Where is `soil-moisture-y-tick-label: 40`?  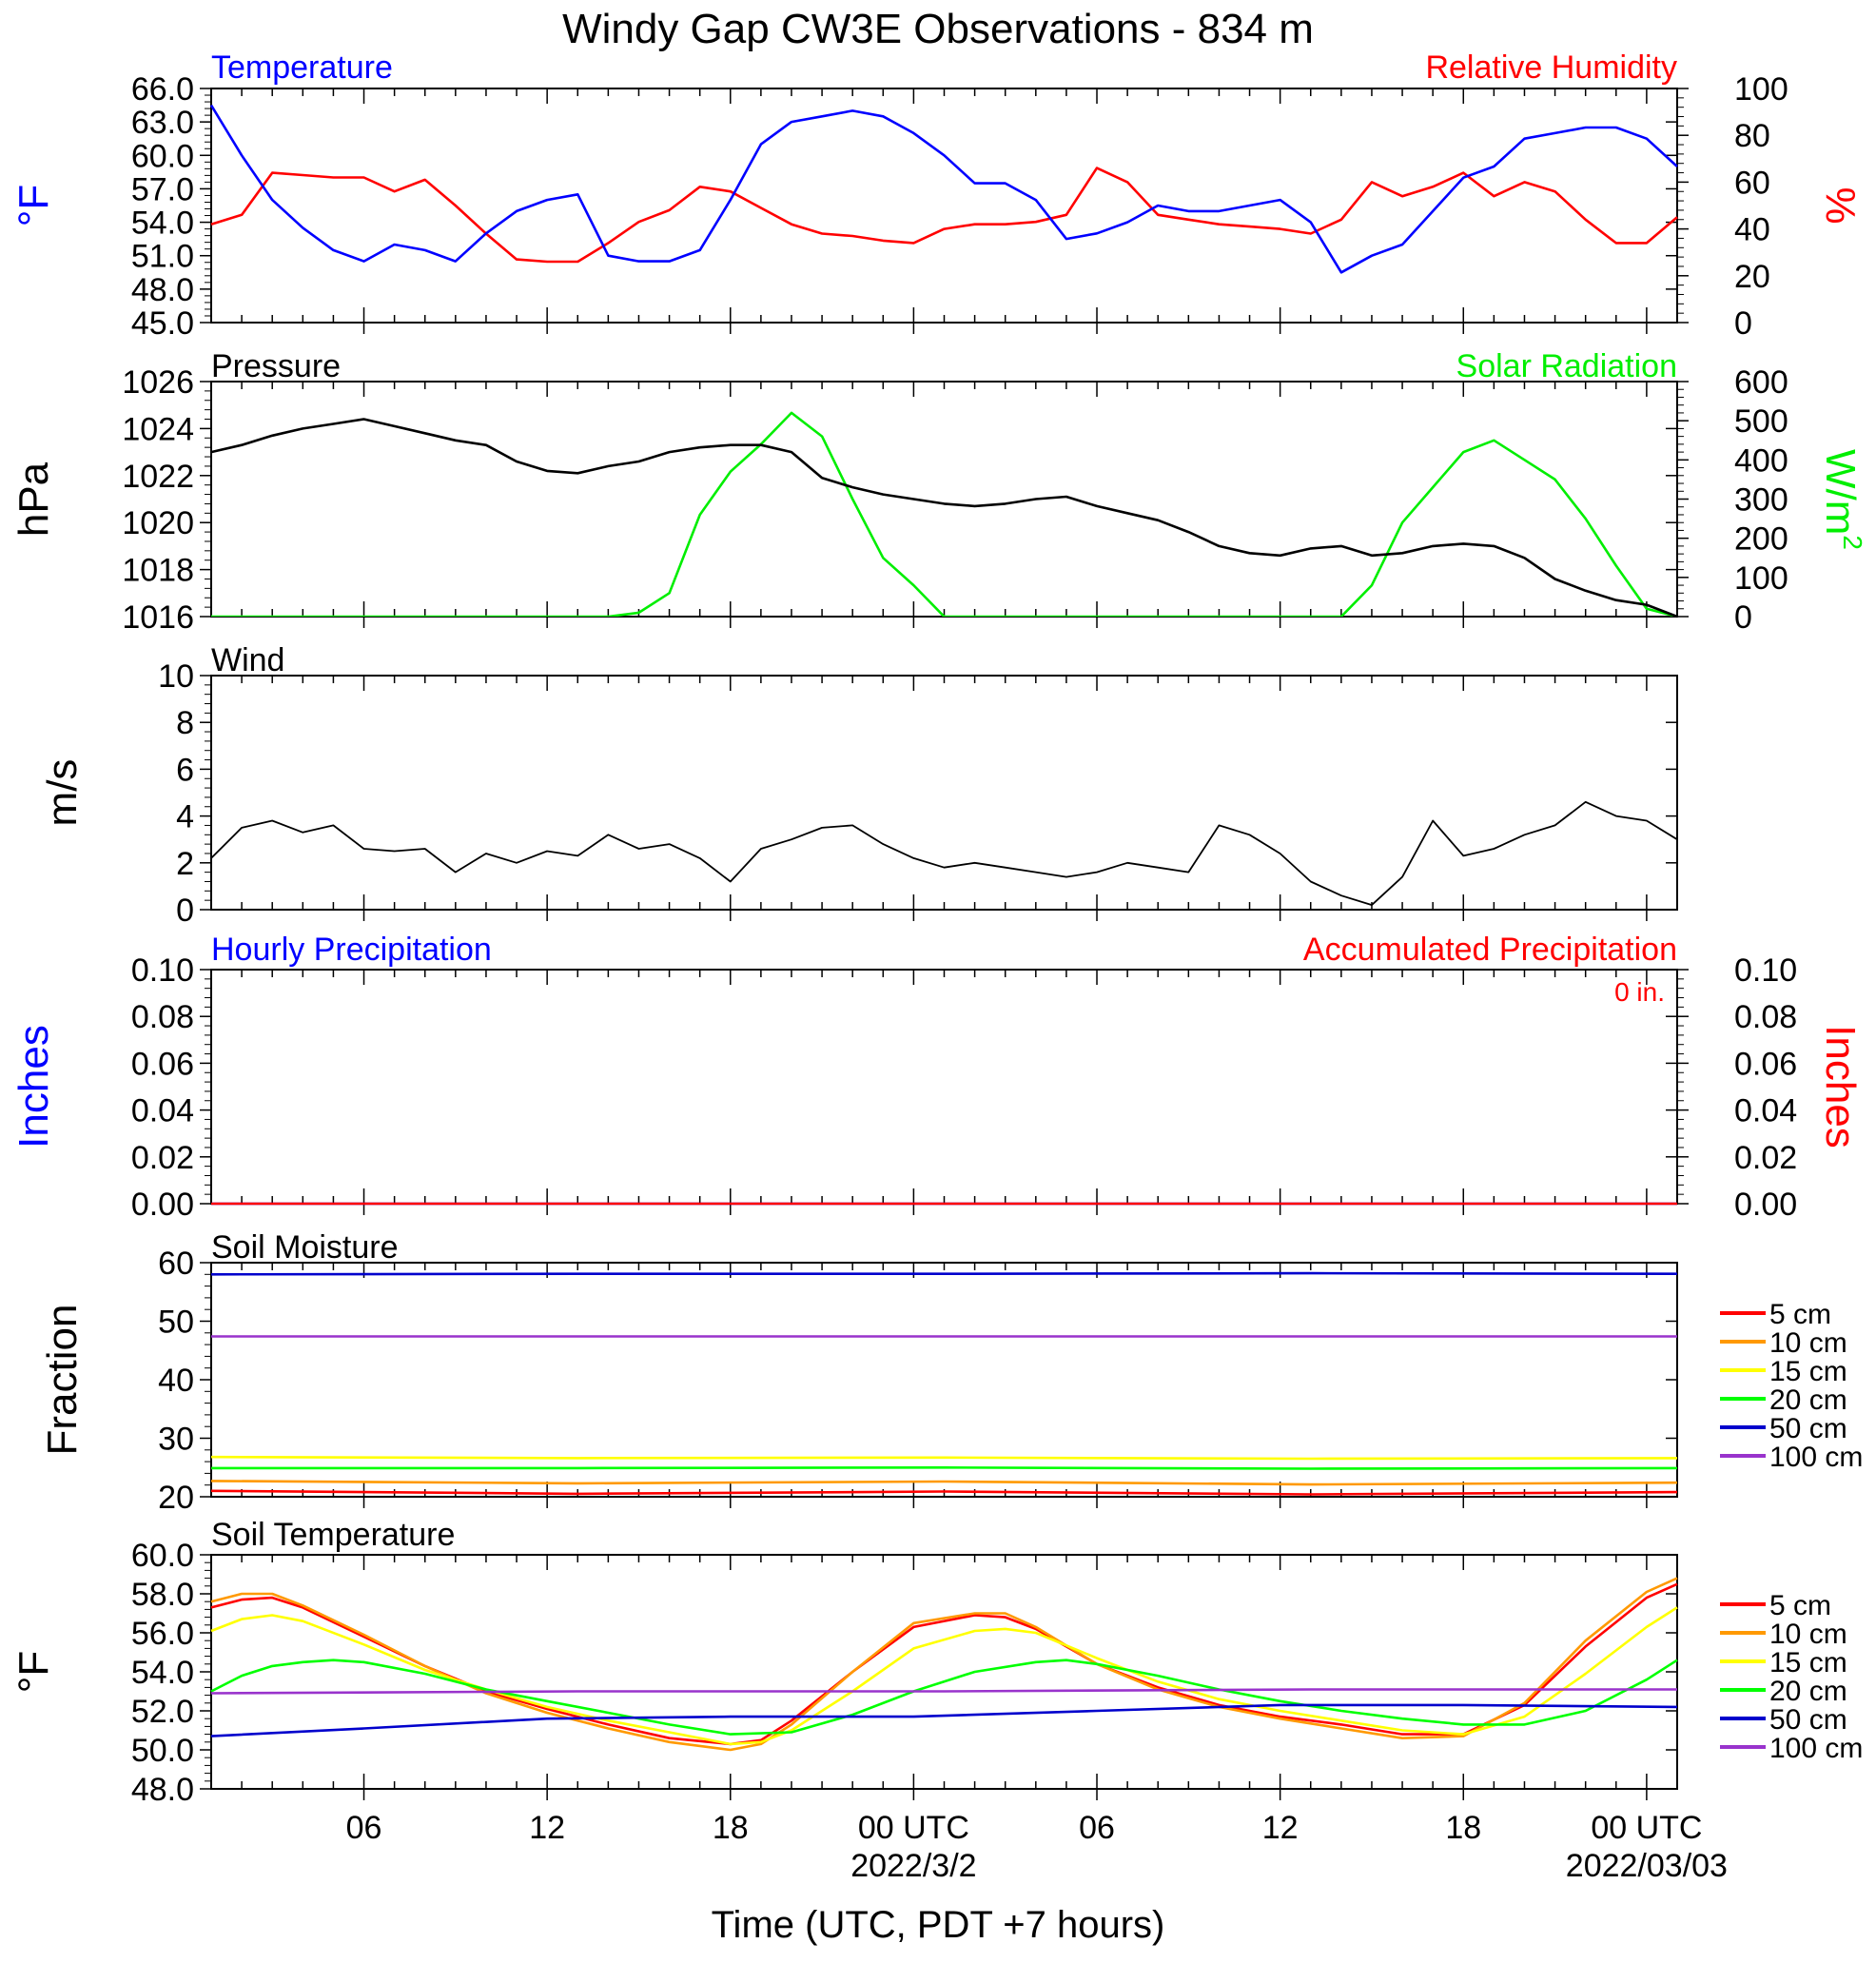
soil-moisture-y-tick-label: 40 is located at coordinates (176, 1381).